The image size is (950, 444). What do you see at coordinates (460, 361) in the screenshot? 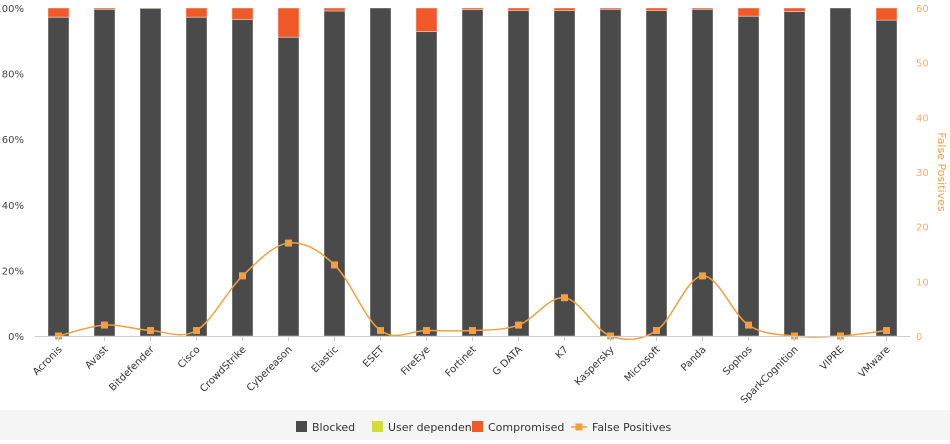
I see `x-tick-label: Fortinet` at bounding box center [460, 361].